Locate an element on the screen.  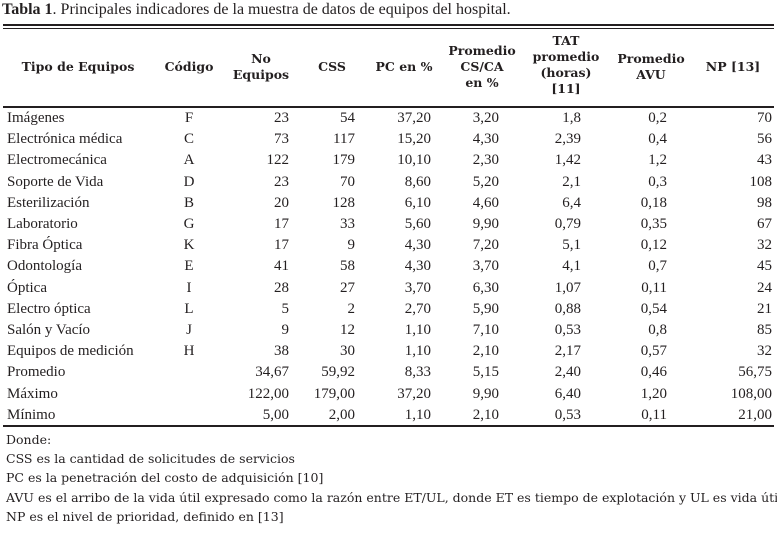
cell-cs-ca: 2,10 is located at coordinates (485, 351).